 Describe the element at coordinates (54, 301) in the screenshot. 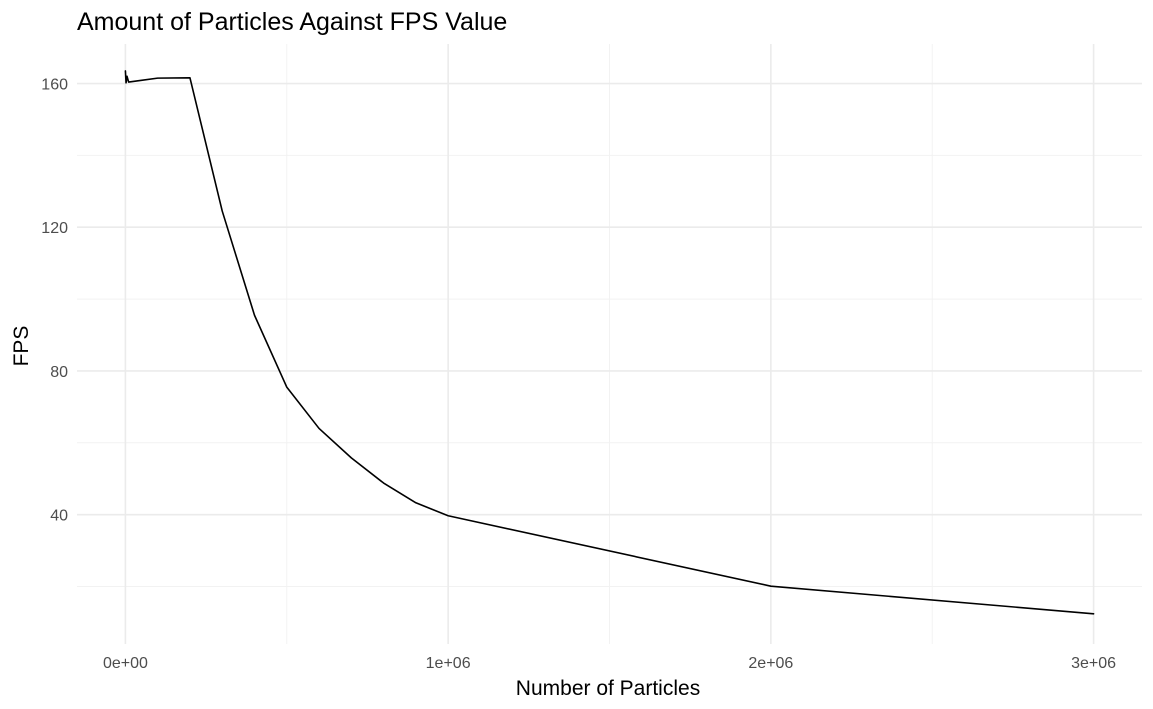

I see `y-axis-tick-labels: 40 80 120 160` at that location.